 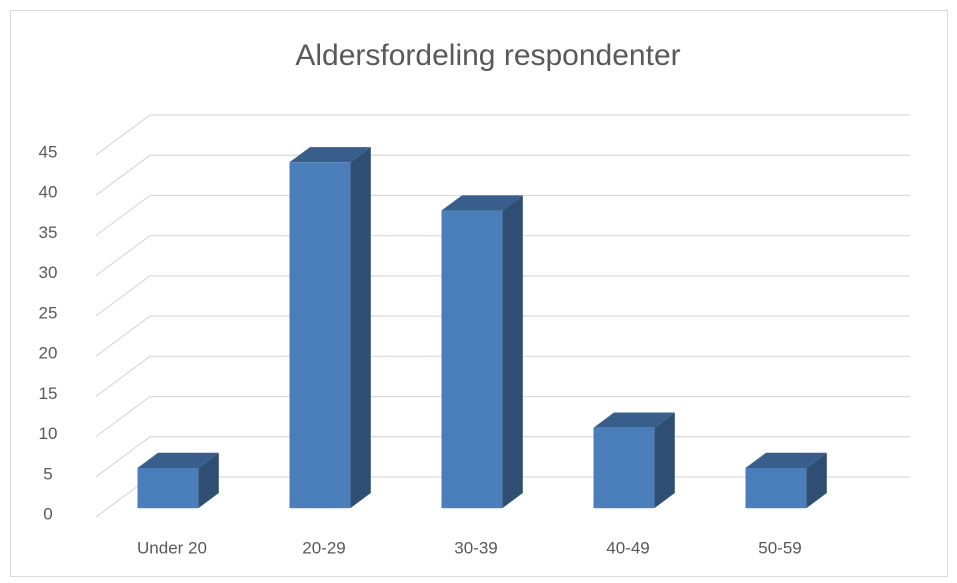 I want to click on y-tick-label: 5, so click(x=47, y=473).